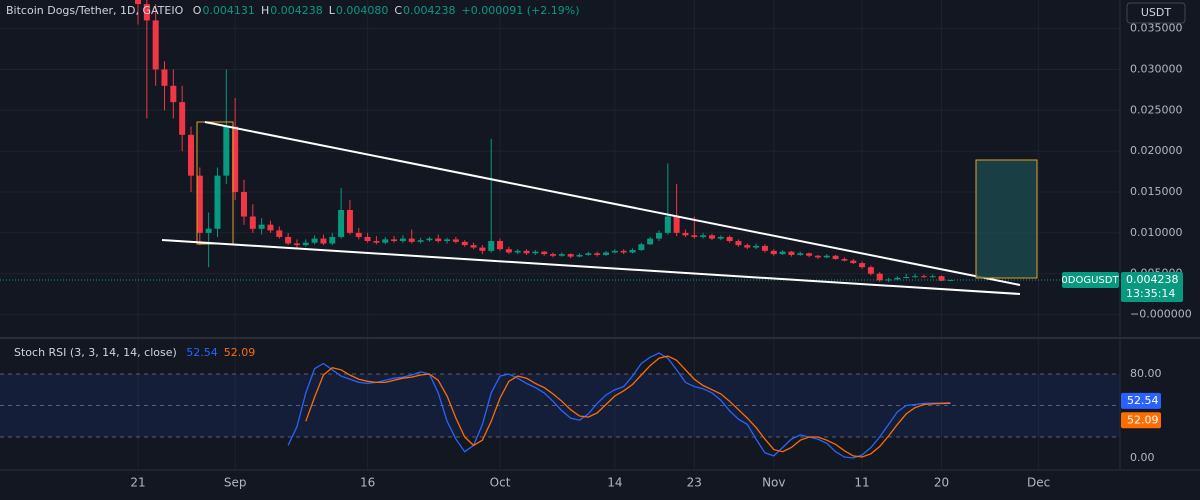  Describe the element at coordinates (1006, 219) in the screenshot. I see `target-box` at that location.